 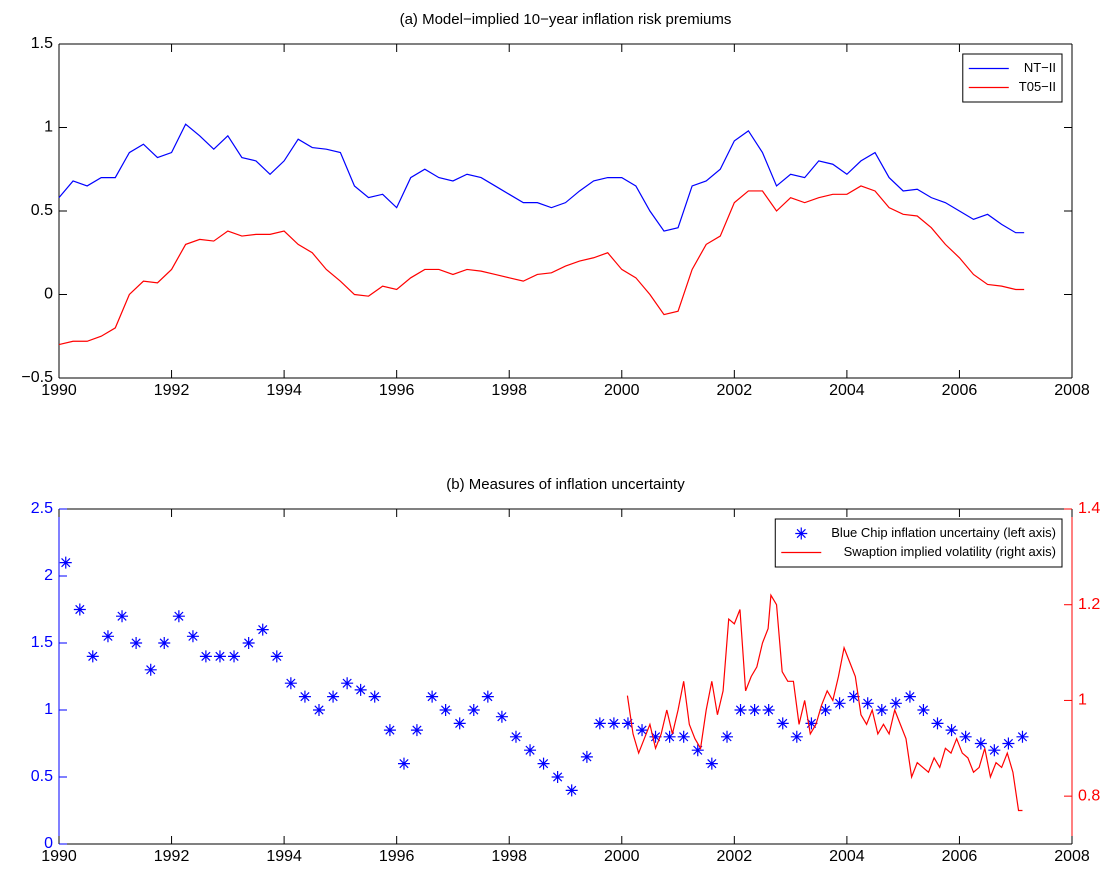 What do you see at coordinates (42, 642) in the screenshot?
I see `y-tick-label: 1.5` at bounding box center [42, 642].